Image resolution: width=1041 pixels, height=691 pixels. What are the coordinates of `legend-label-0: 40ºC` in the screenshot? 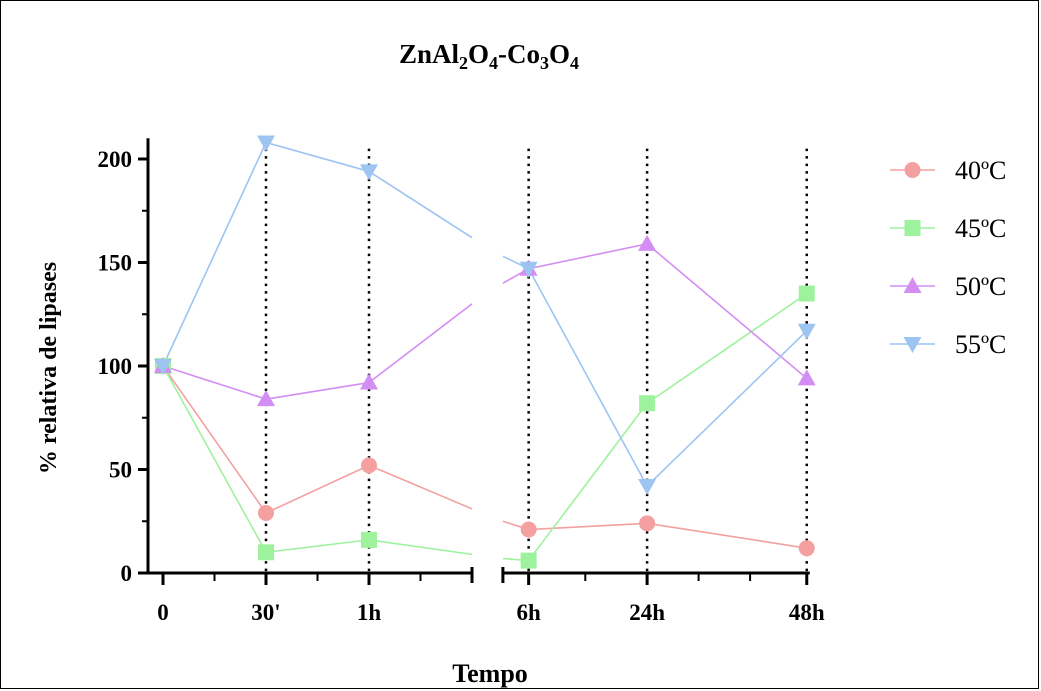 It's located at (980, 170).